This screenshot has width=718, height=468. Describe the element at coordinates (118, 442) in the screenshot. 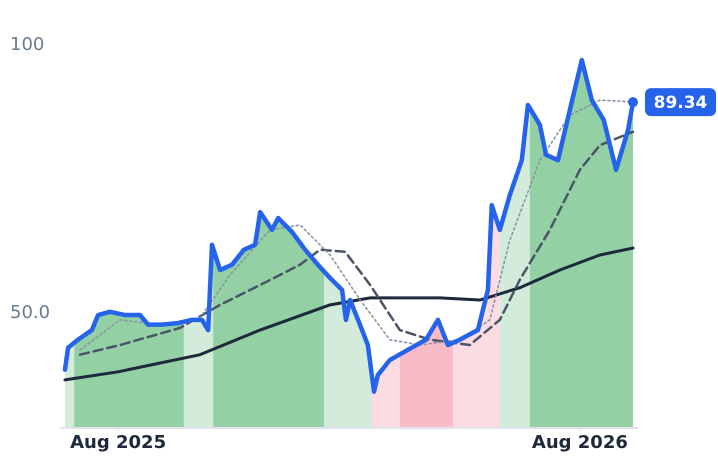

I see `x-tick-label: Aug 2025` at that location.